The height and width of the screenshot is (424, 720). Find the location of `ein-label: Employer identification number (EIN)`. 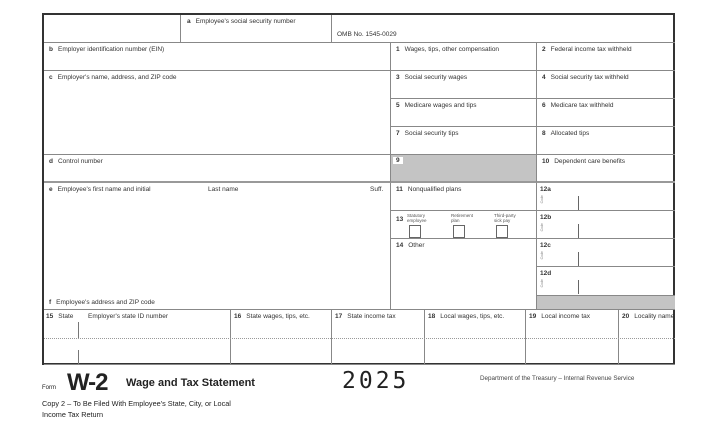

ein-label: Employer identification number (EIN) is located at coordinates (111, 49).